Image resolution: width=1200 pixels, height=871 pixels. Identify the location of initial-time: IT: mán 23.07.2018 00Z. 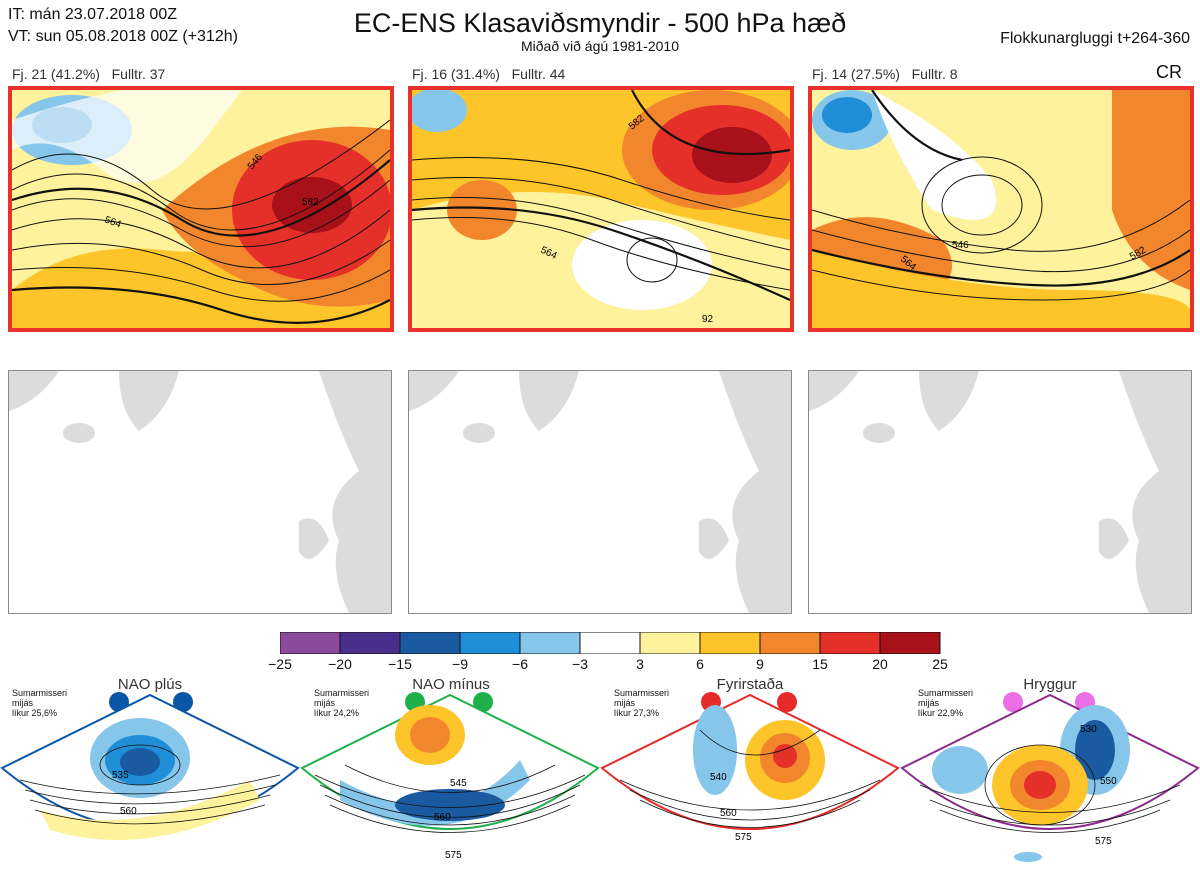
(92, 14).